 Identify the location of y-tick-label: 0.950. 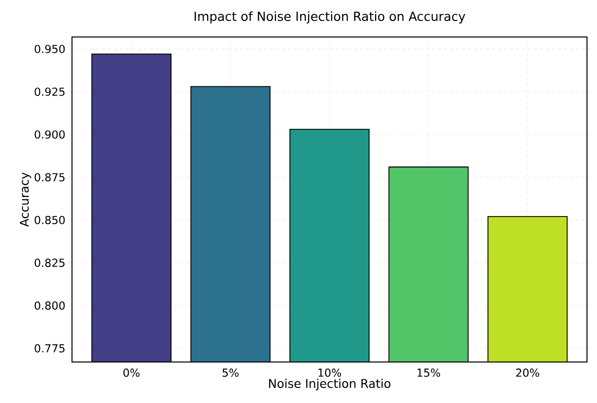
(49, 49).